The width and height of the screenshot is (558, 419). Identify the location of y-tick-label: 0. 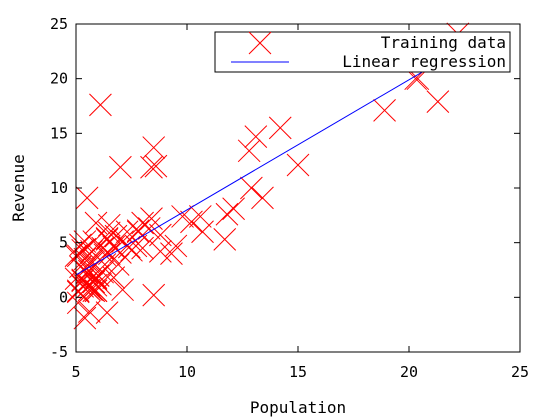
(63, 297).